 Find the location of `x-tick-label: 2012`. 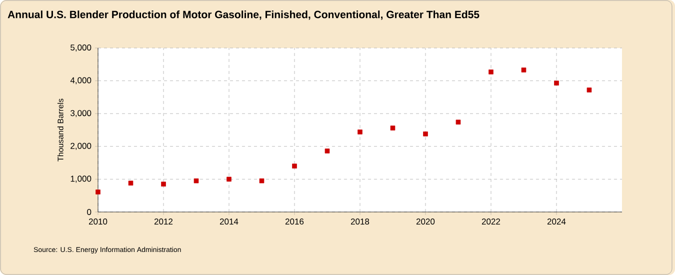

x-tick-label: 2012 is located at coordinates (163, 221).